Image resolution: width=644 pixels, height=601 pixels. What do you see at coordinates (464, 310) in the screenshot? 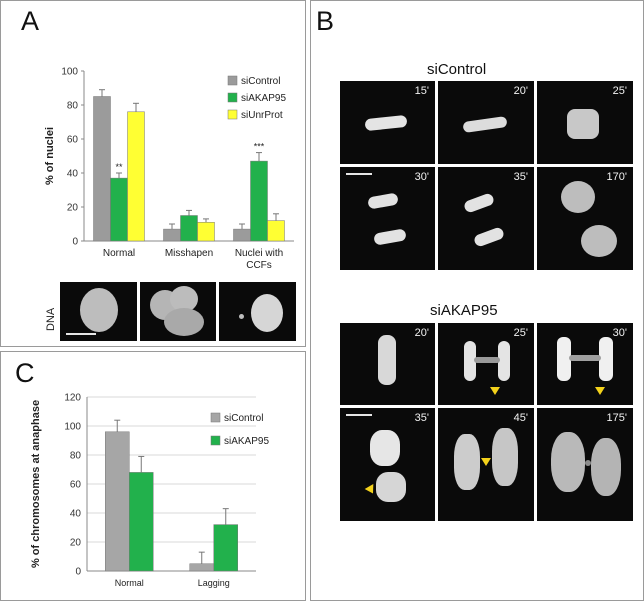
I see `siakap95-title: siAKAP95` at bounding box center [464, 310].